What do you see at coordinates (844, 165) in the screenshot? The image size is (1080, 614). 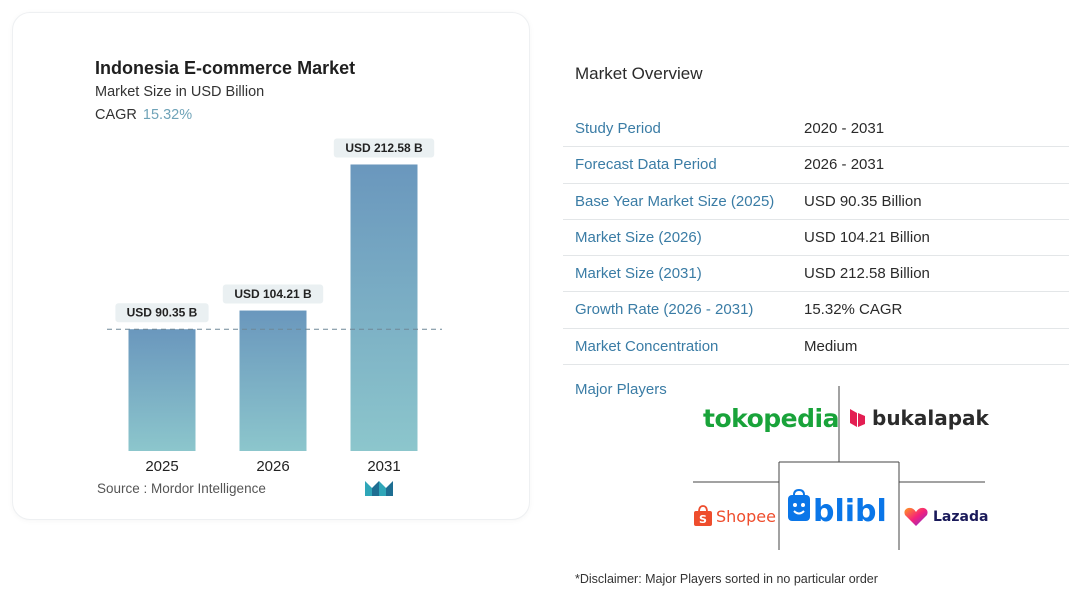 I see `overview-row-value: 2026 - 2031` at bounding box center [844, 165].